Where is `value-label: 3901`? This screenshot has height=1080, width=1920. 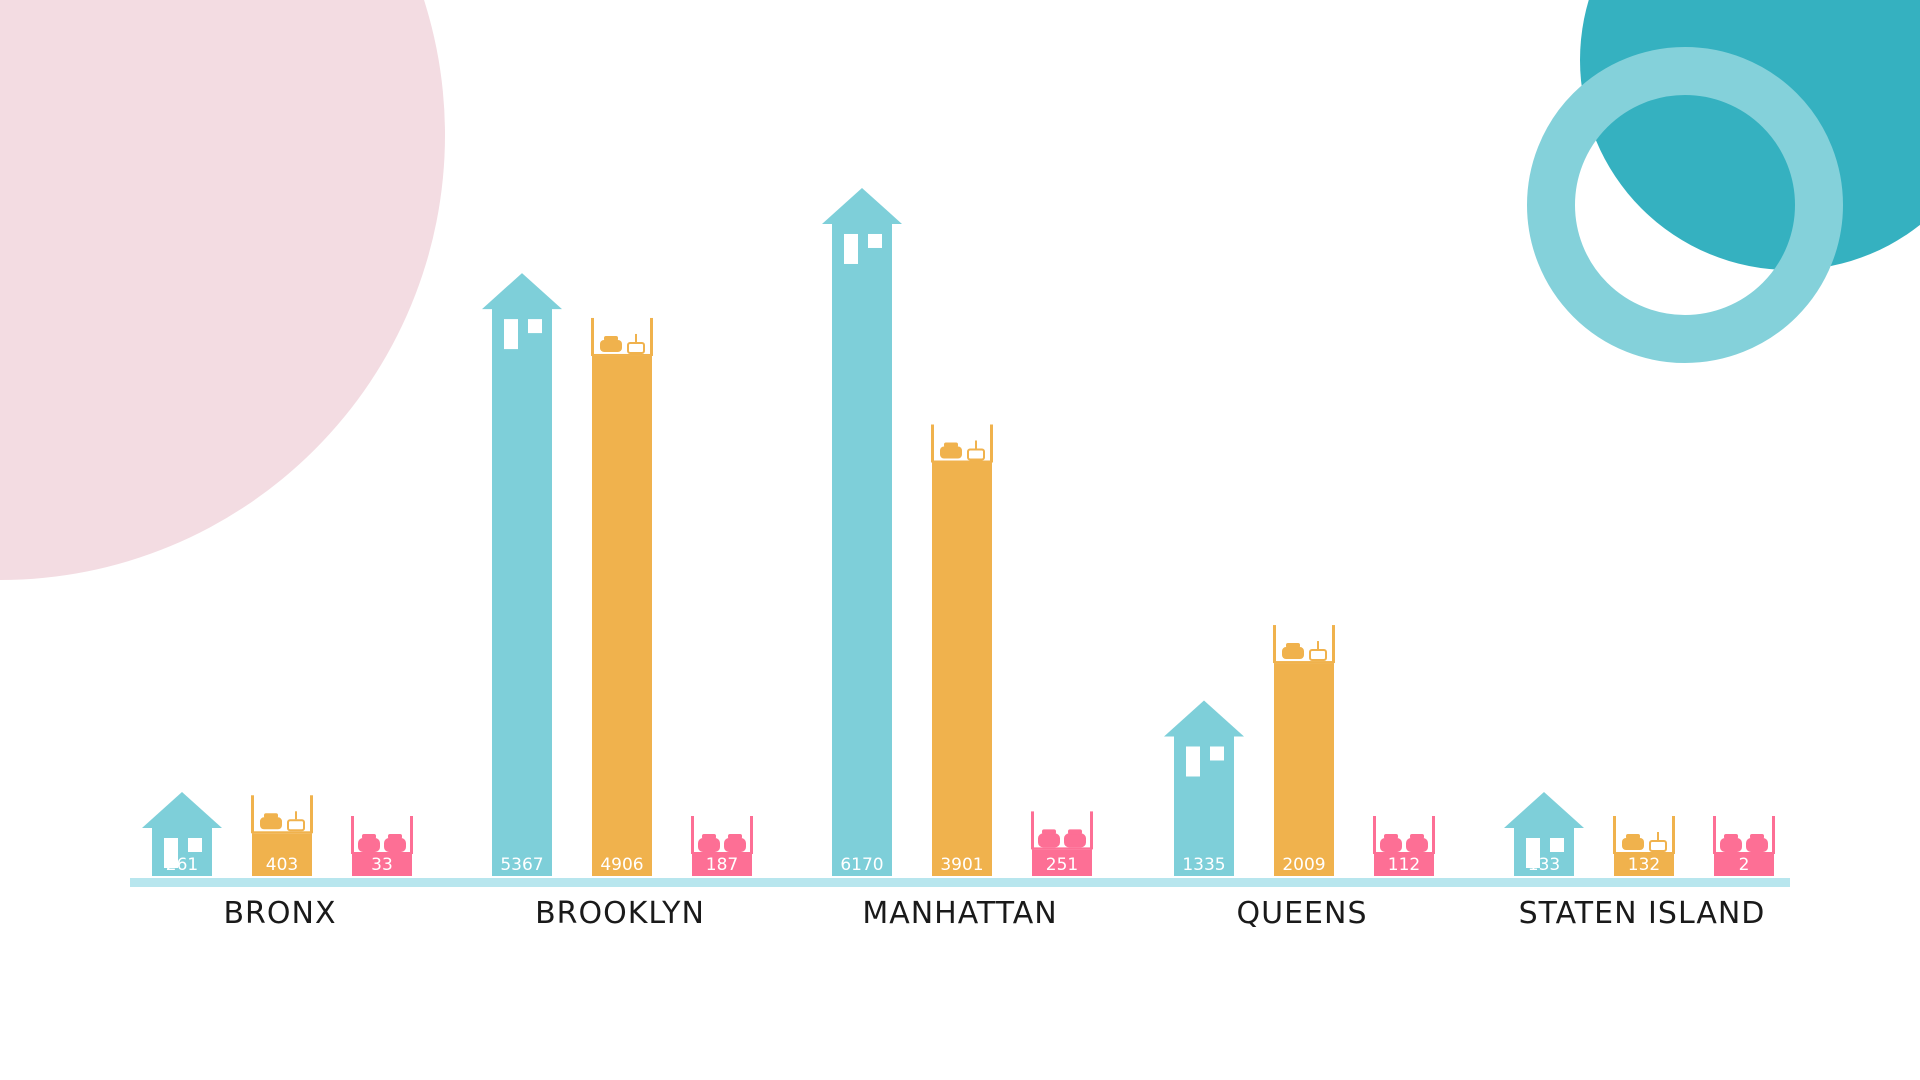
value-label: 3901 is located at coordinates (961, 865).